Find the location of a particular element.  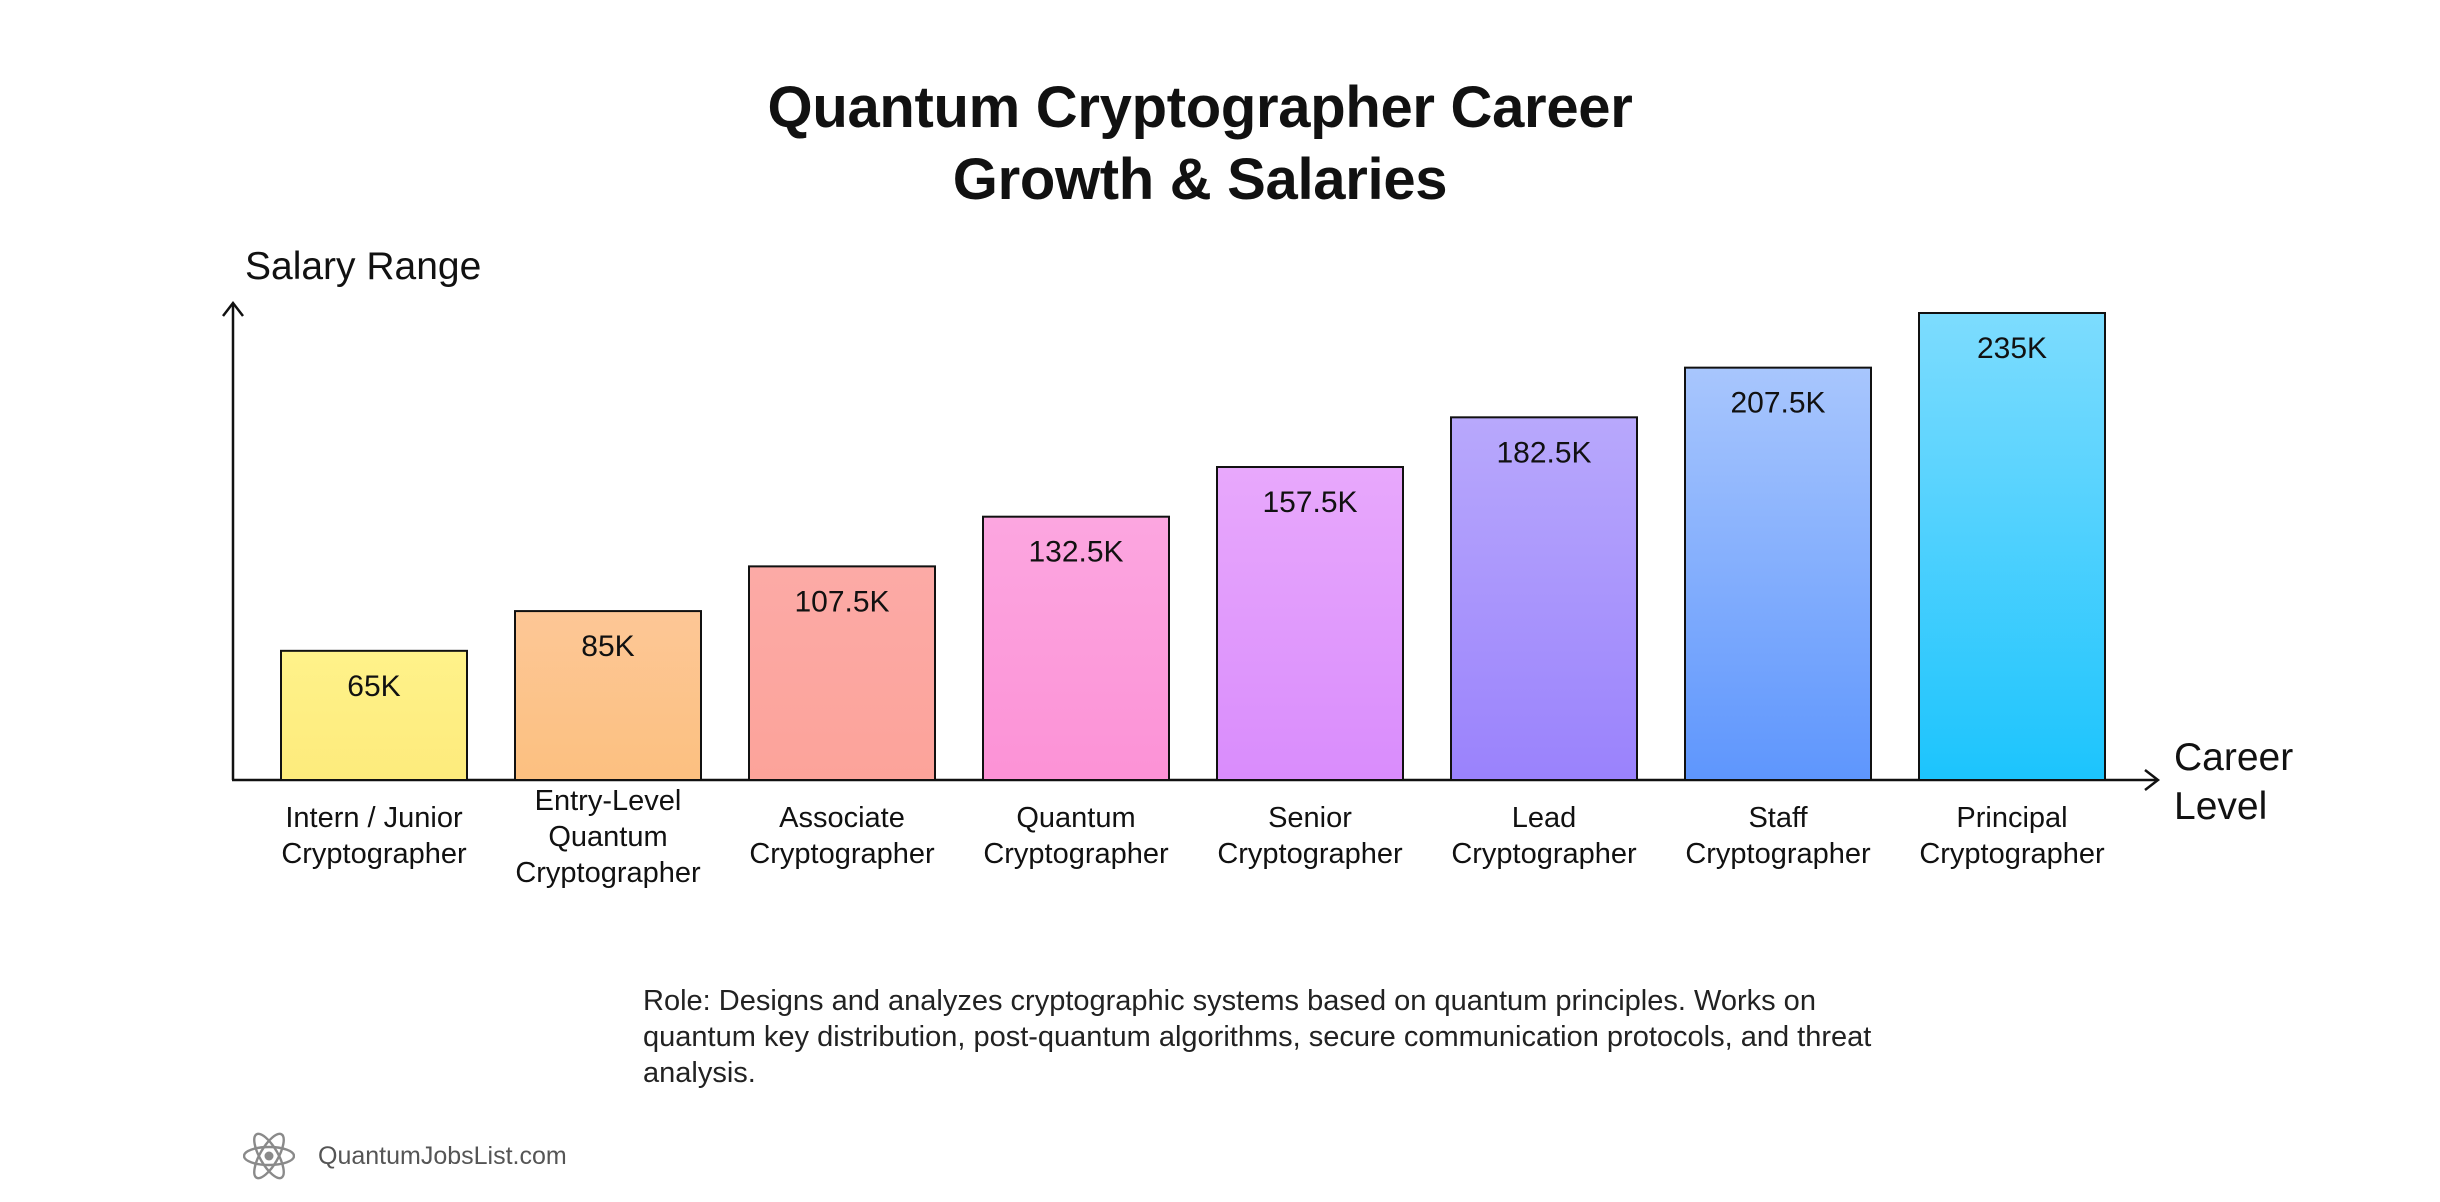

brand-footer: QuantumJobsList.com is located at coordinates (405, 1156).